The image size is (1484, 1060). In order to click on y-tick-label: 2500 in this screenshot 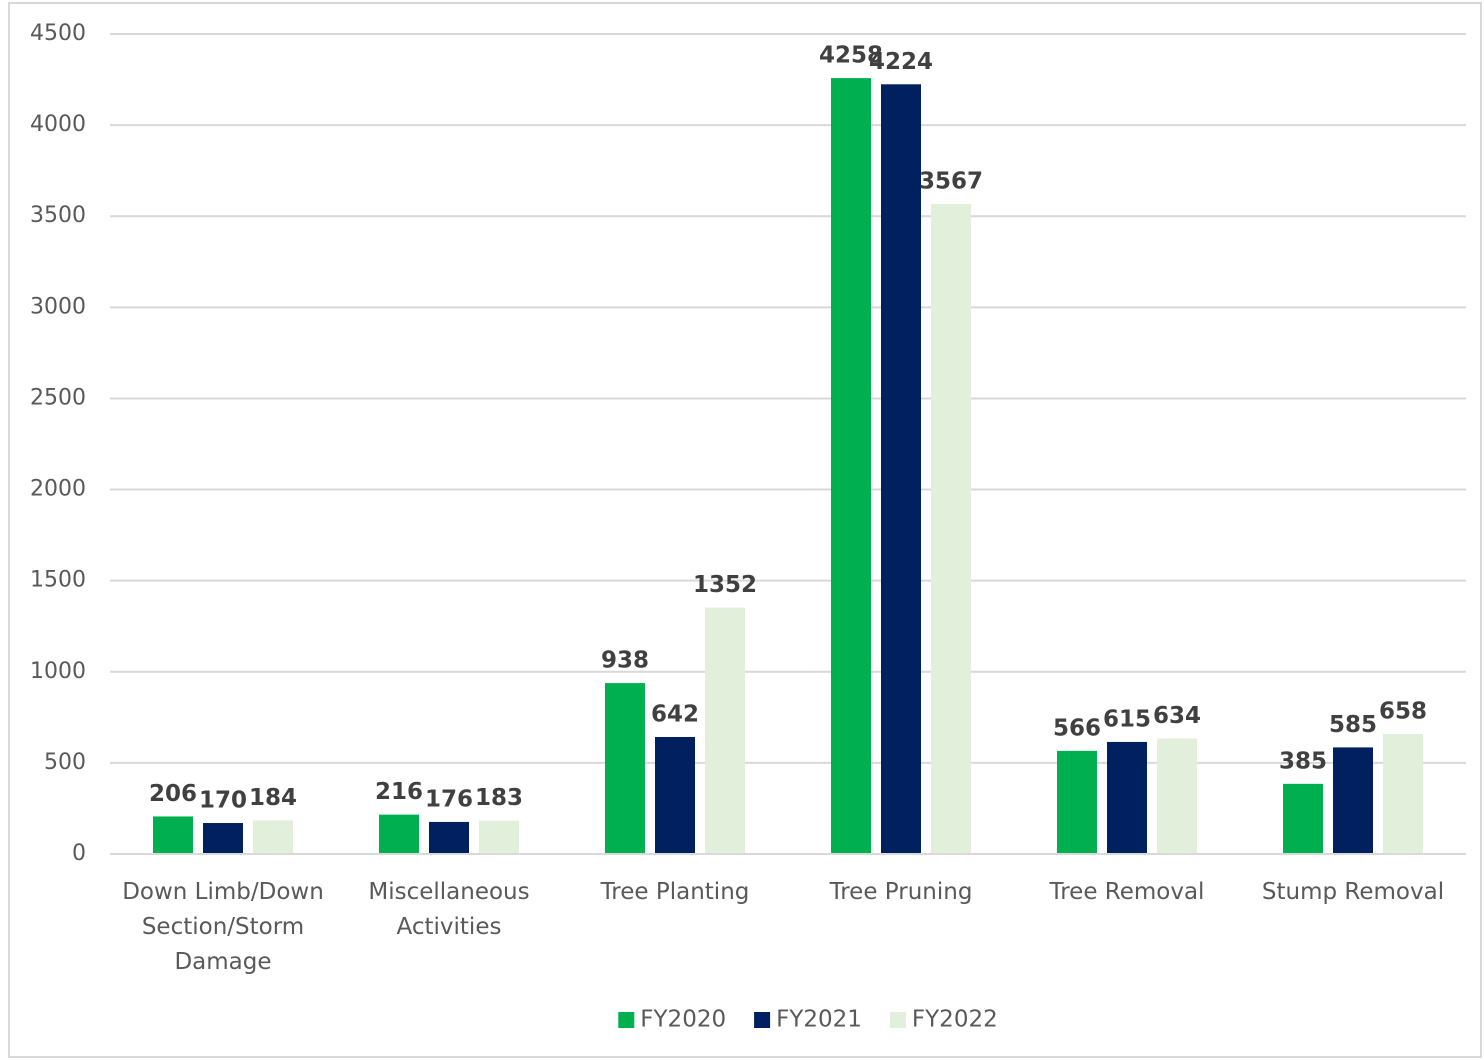, I will do `click(58, 397)`.